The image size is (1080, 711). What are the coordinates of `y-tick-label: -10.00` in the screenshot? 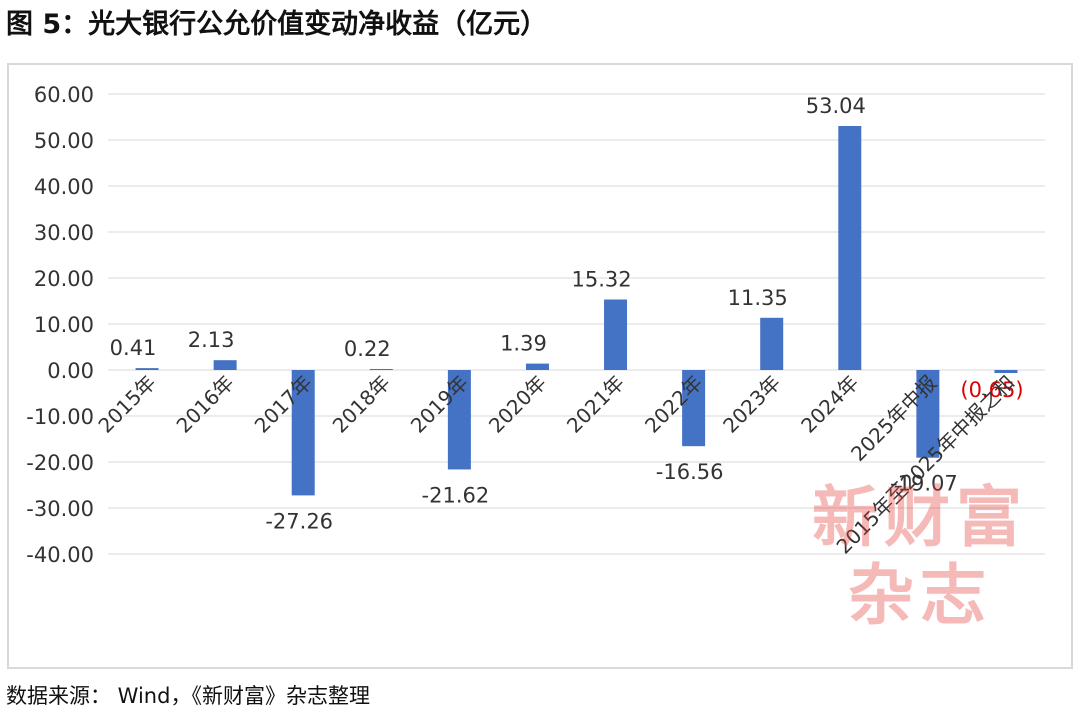 It's located at (60, 417).